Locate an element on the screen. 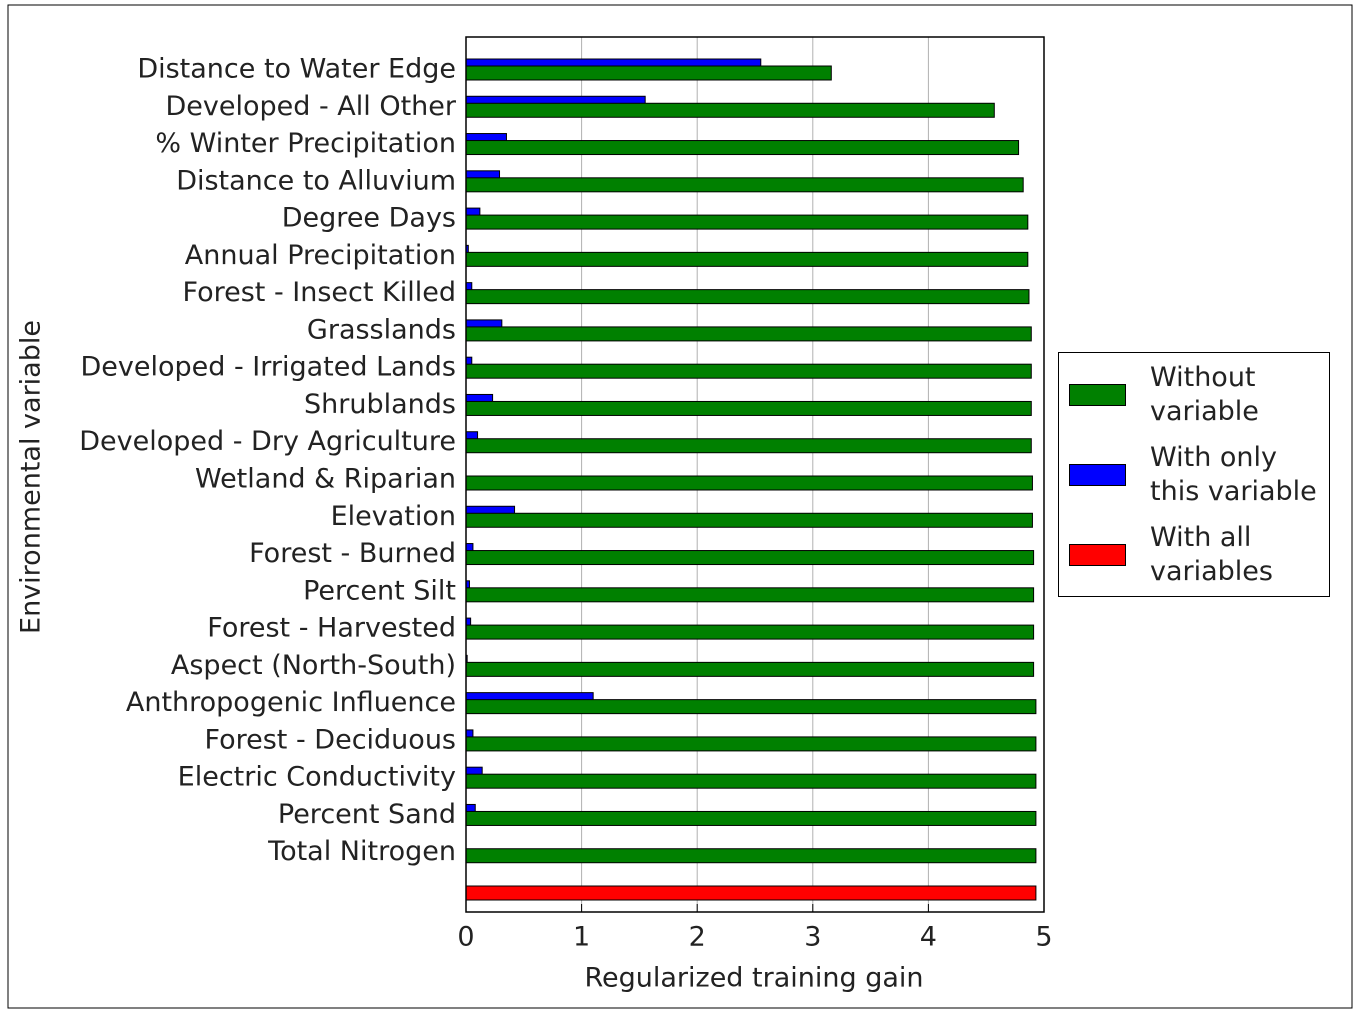 The width and height of the screenshot is (1354, 1009). y-tick-label: Developed - Dry Agriculture is located at coordinates (267, 441).